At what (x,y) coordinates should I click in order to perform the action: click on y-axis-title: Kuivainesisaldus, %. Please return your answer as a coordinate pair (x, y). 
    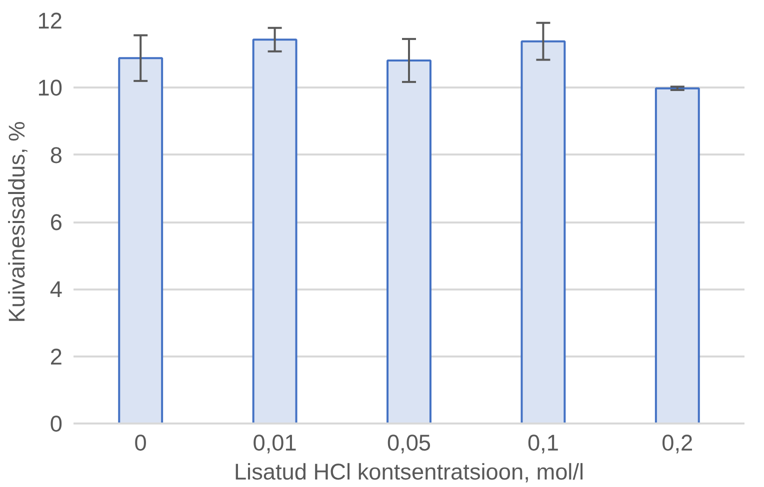
    Looking at the image, I should click on (16, 222).